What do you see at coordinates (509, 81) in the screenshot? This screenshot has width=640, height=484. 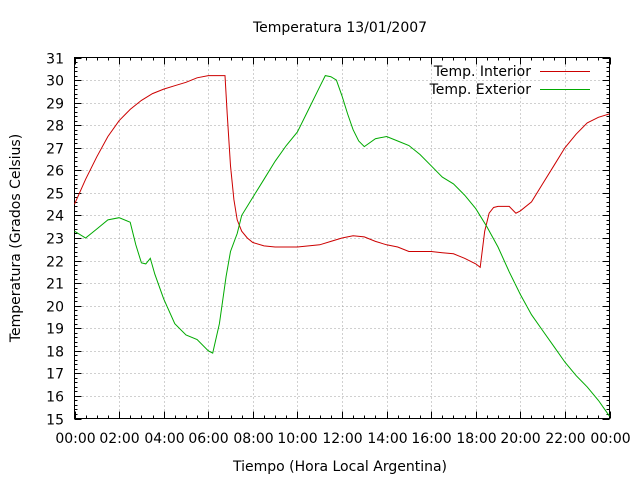 I see `legend: Temp. Interior Temp. Exterior` at bounding box center [509, 81].